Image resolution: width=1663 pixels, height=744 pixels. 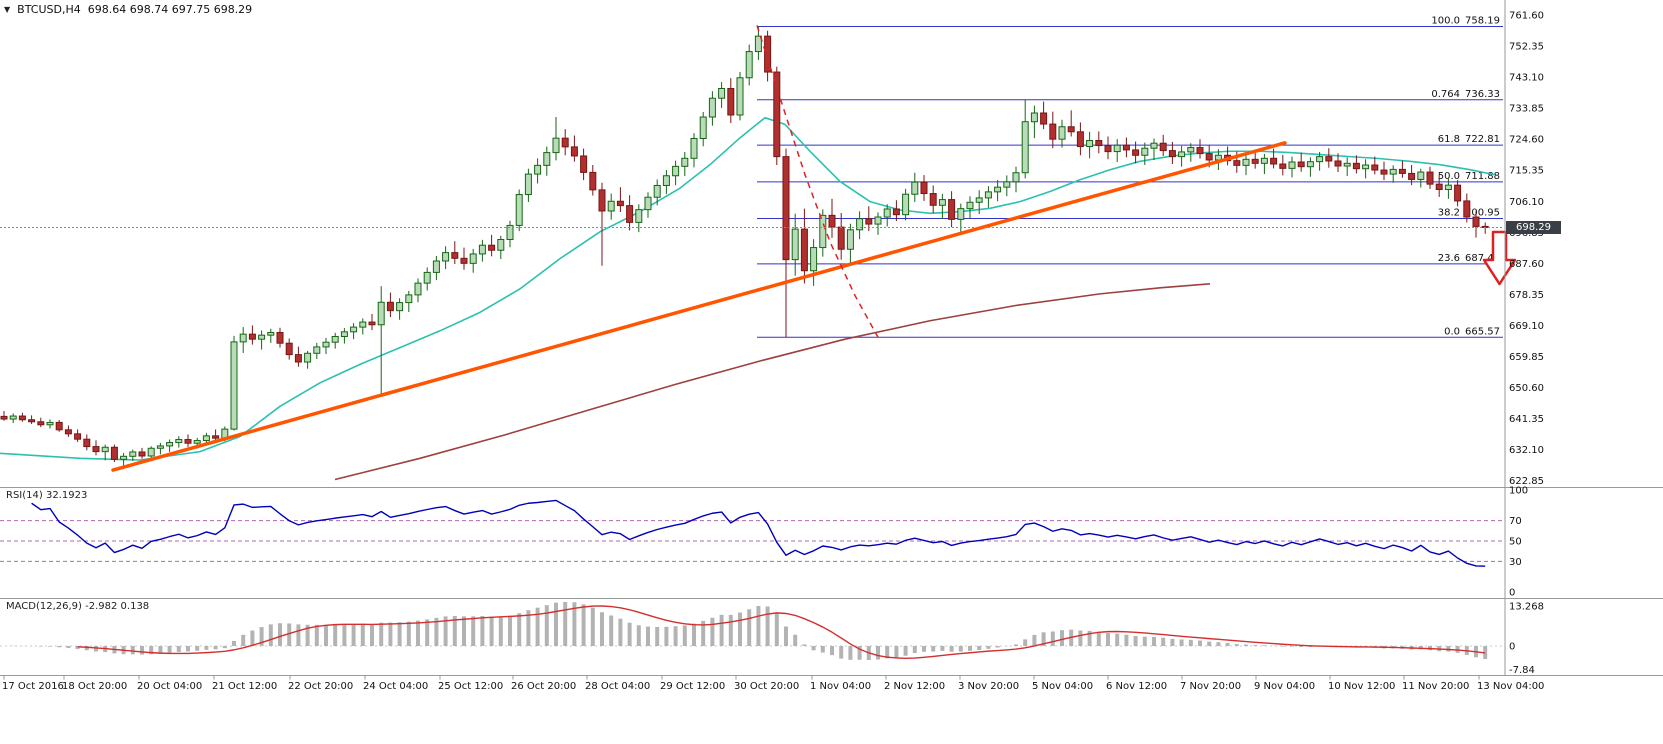 I want to click on svg-text: 733.85, so click(x=1526, y=109).